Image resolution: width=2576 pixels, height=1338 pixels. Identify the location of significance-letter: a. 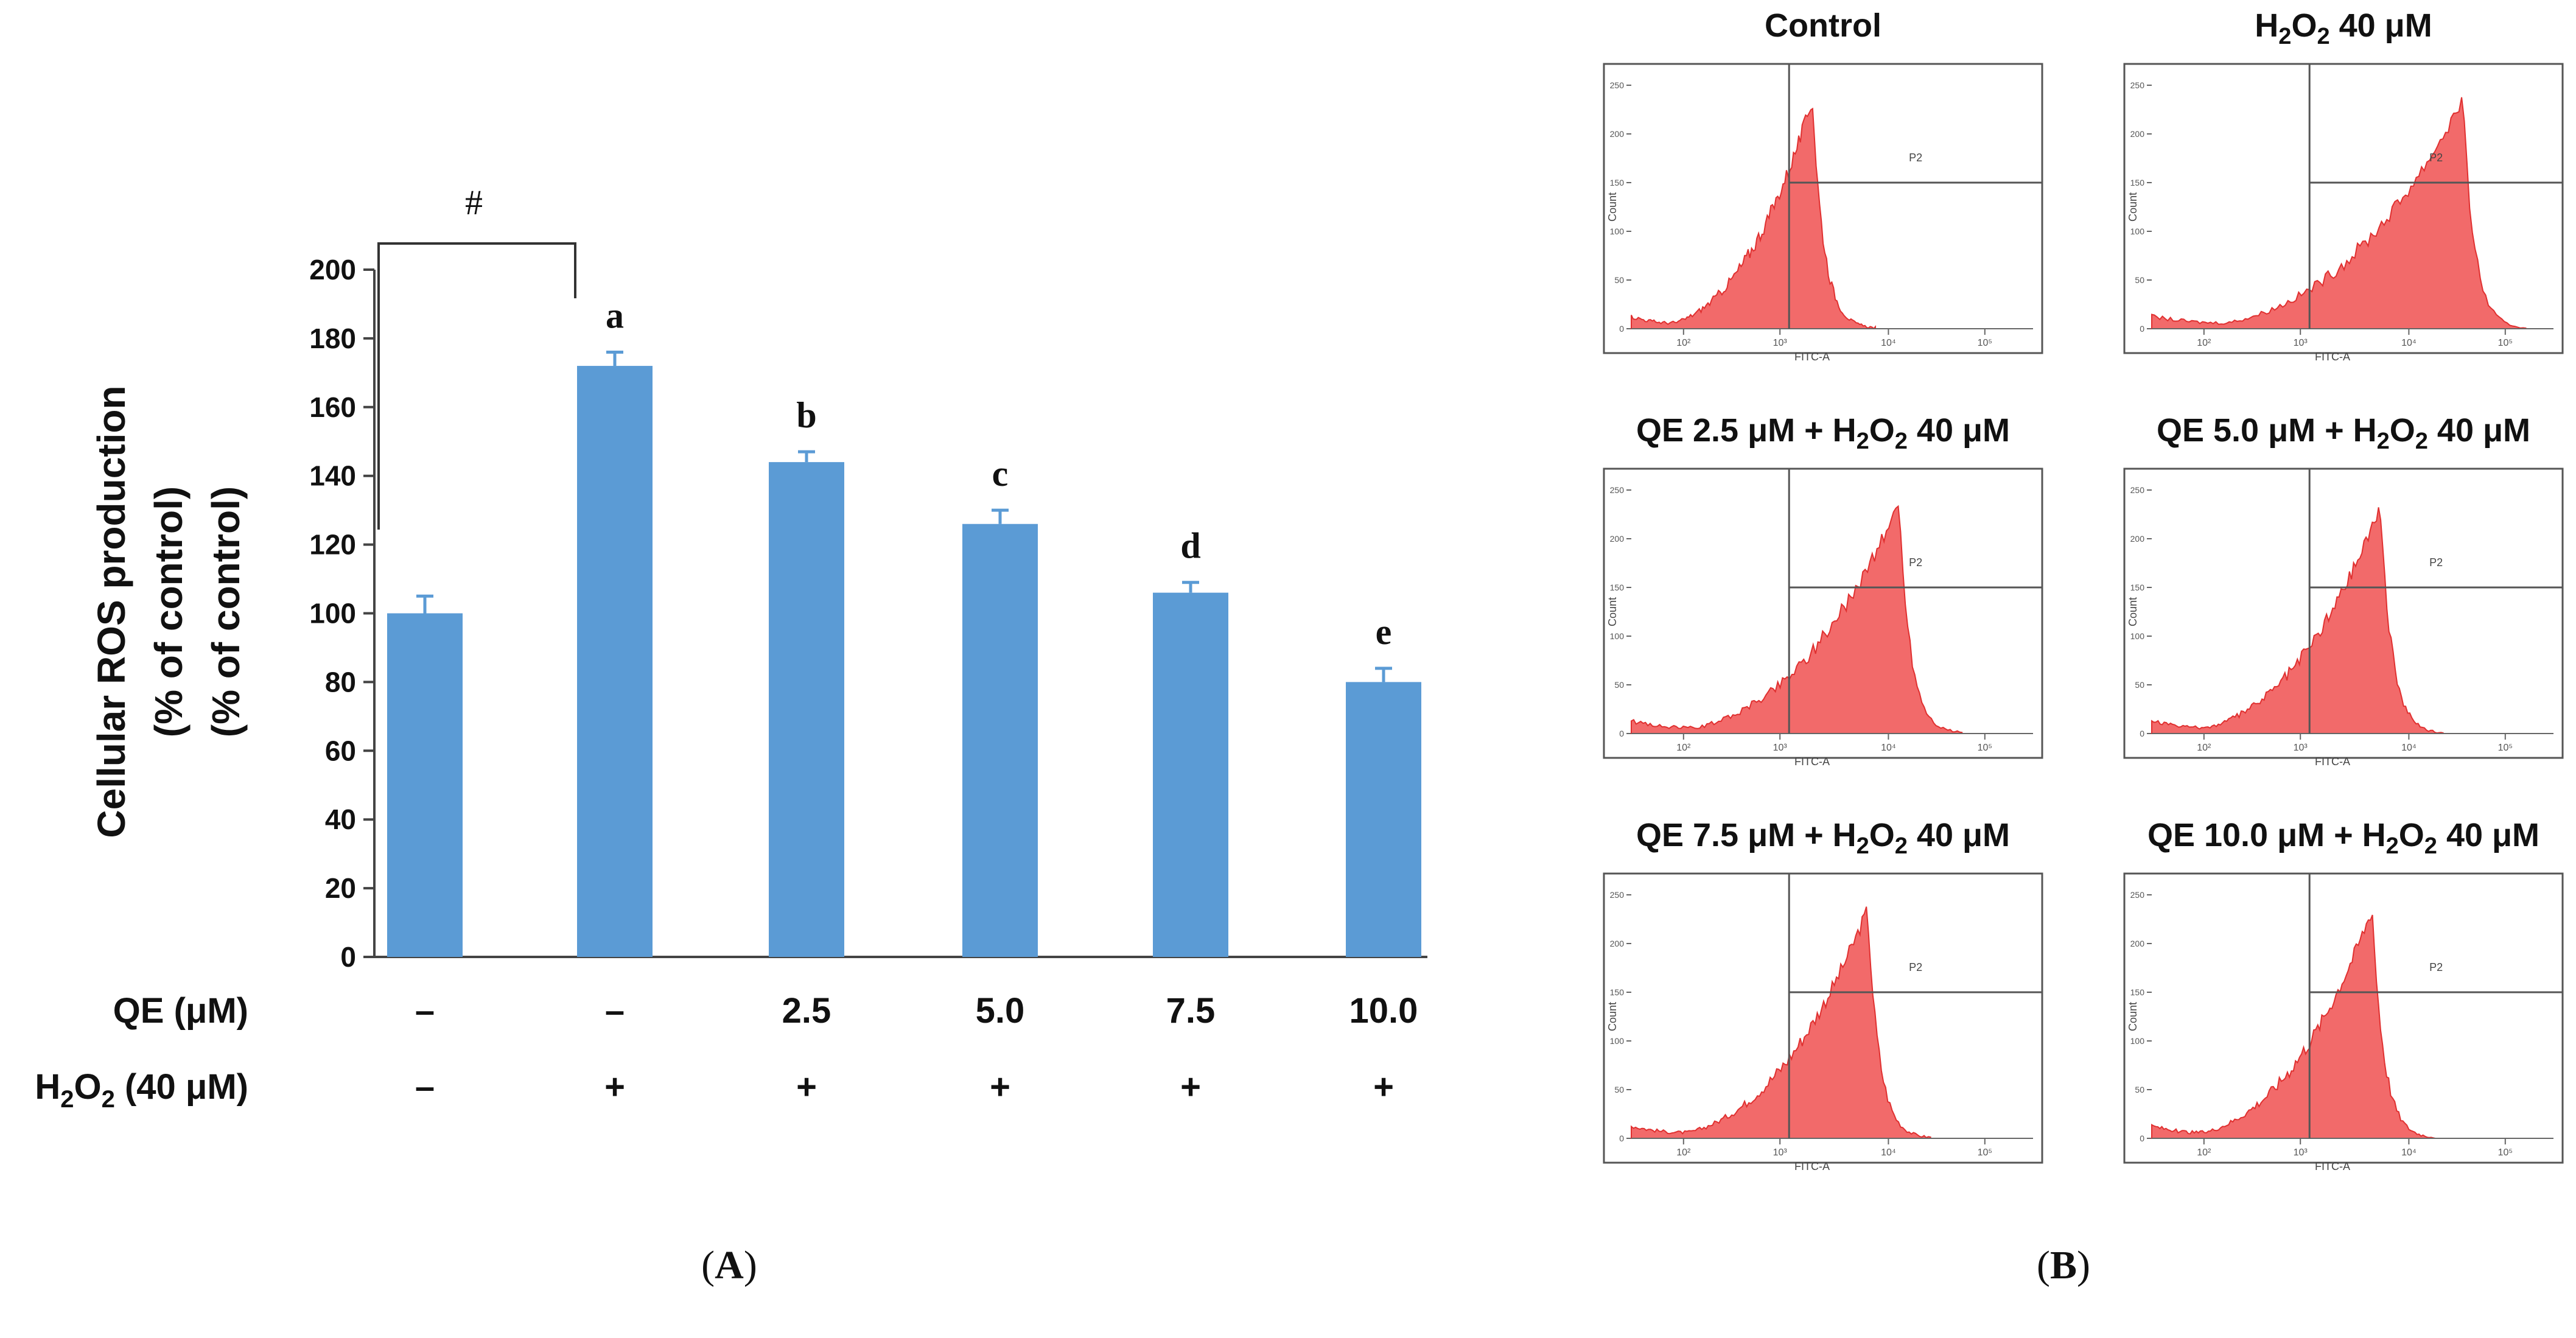
(615, 315).